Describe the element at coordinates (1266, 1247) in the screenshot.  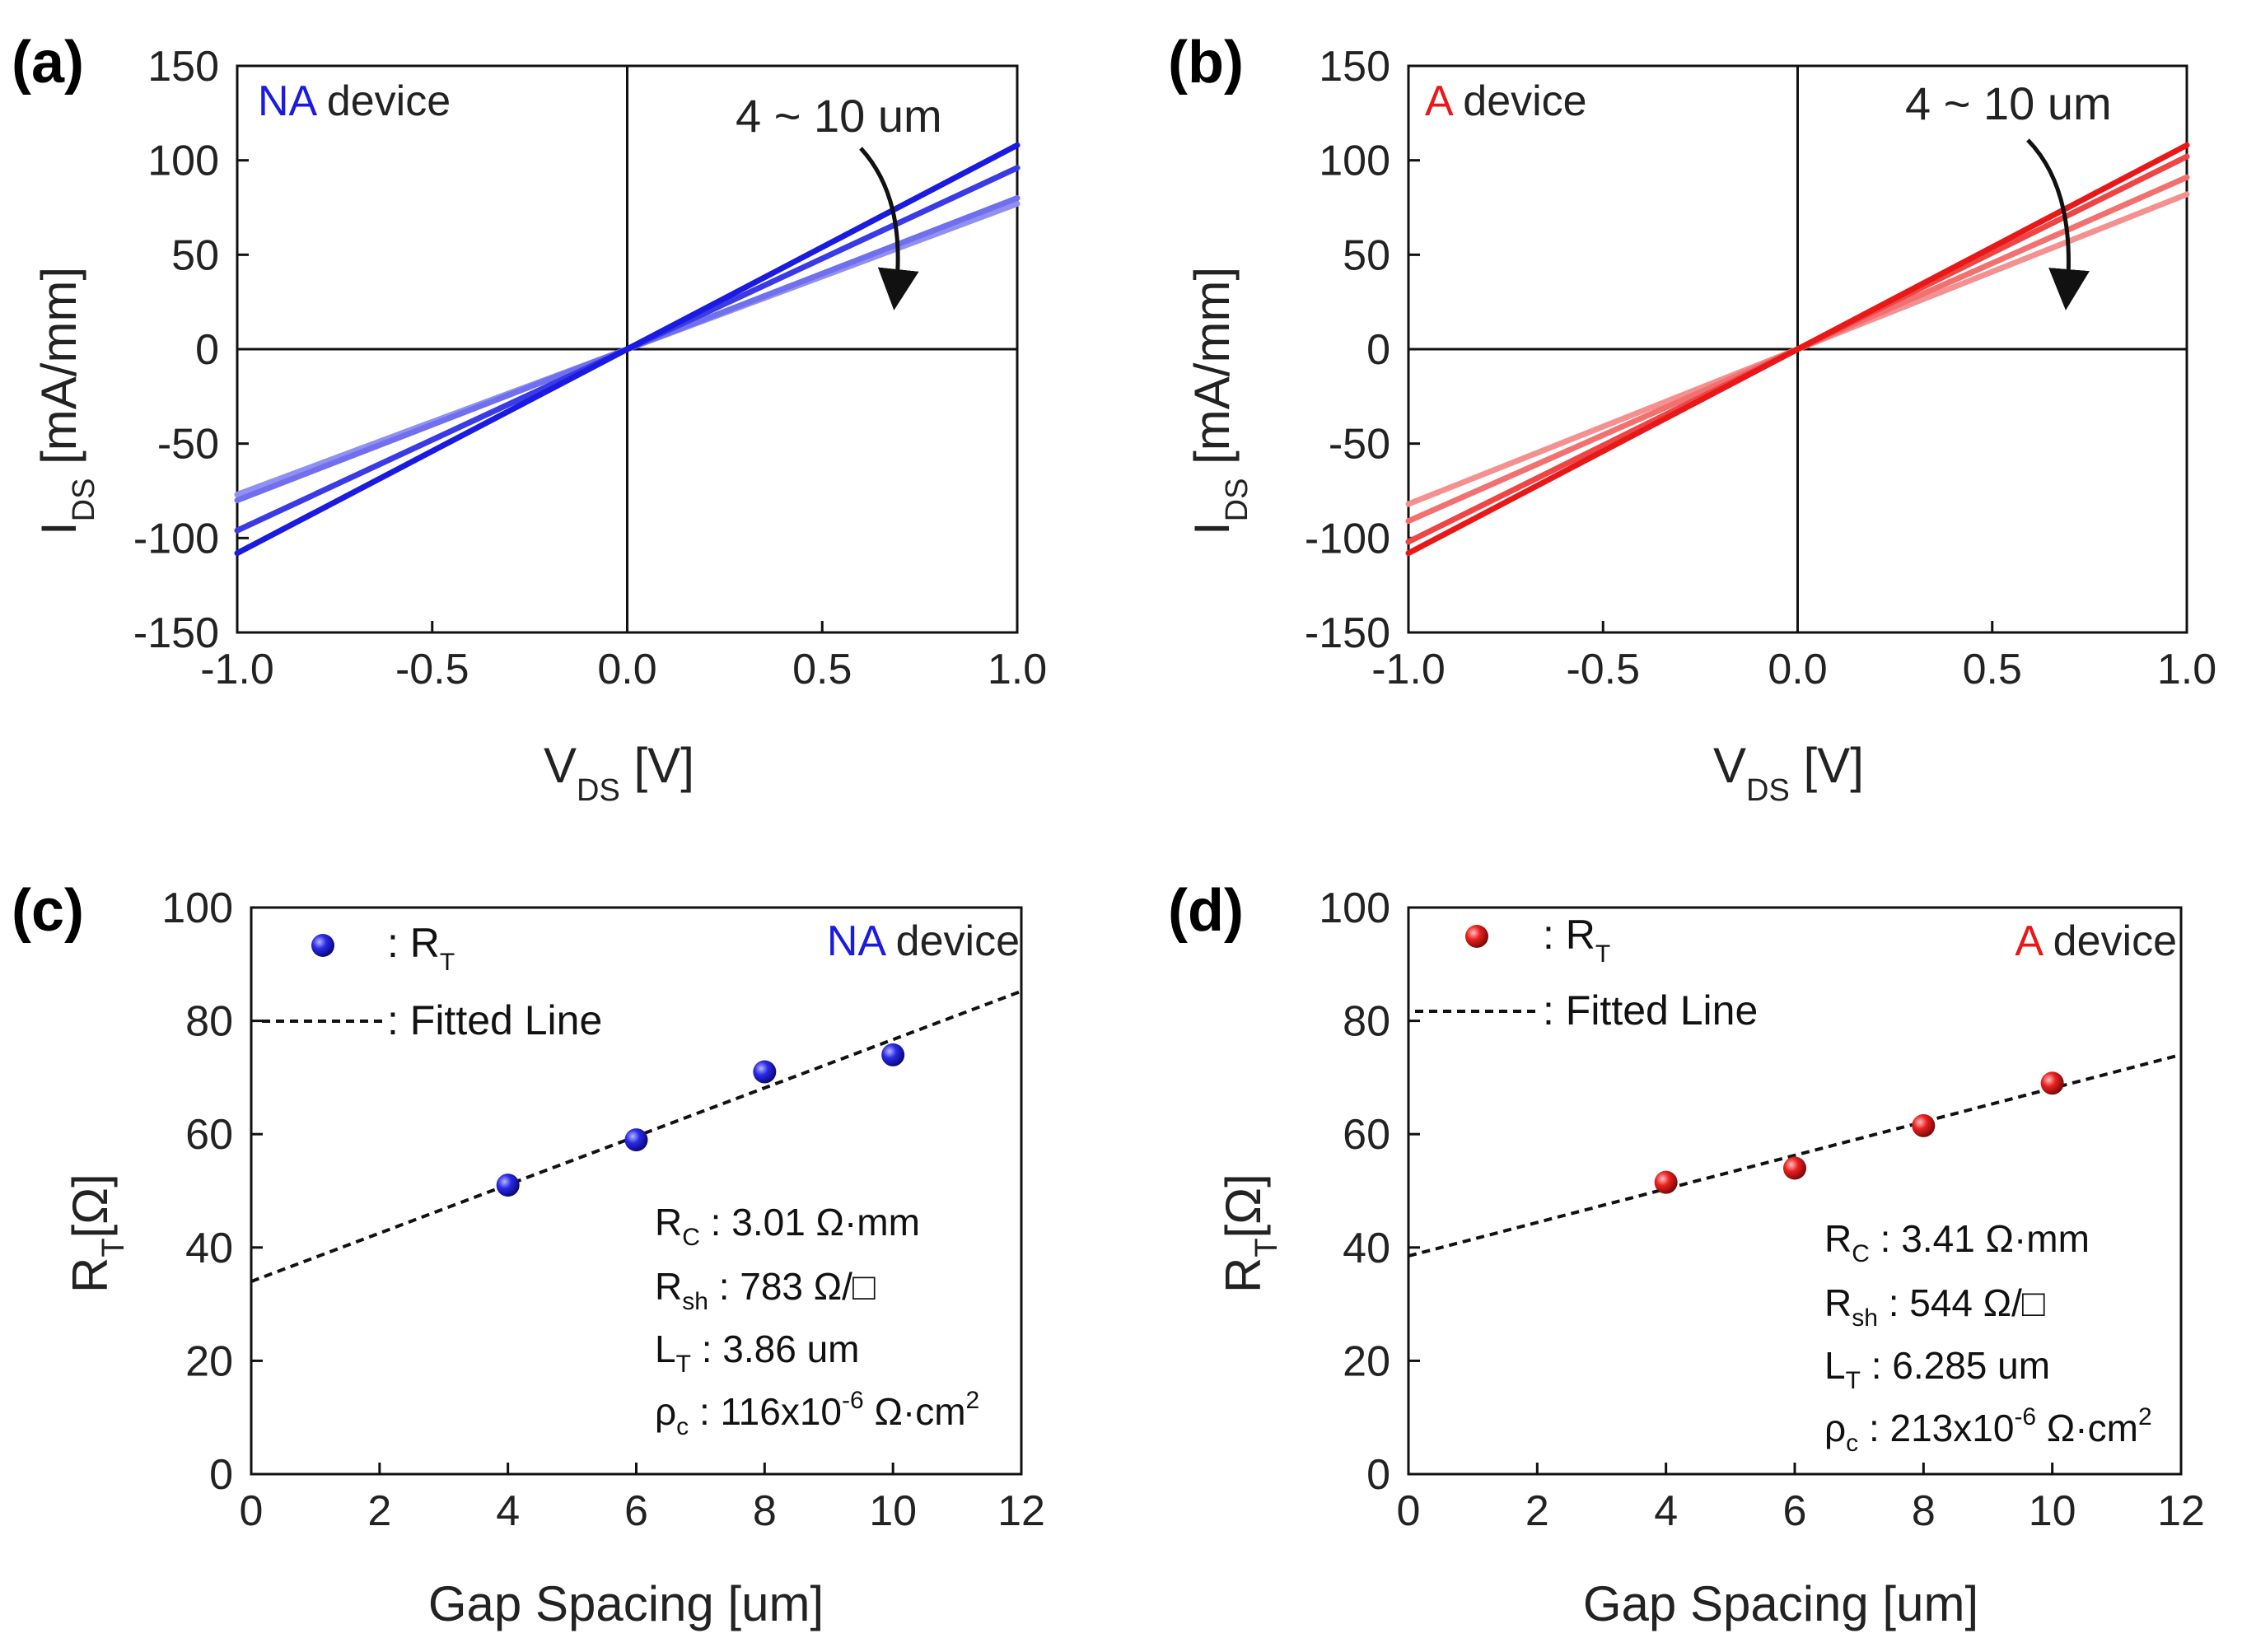
I see `panel-d-y-title-sub: T` at that location.